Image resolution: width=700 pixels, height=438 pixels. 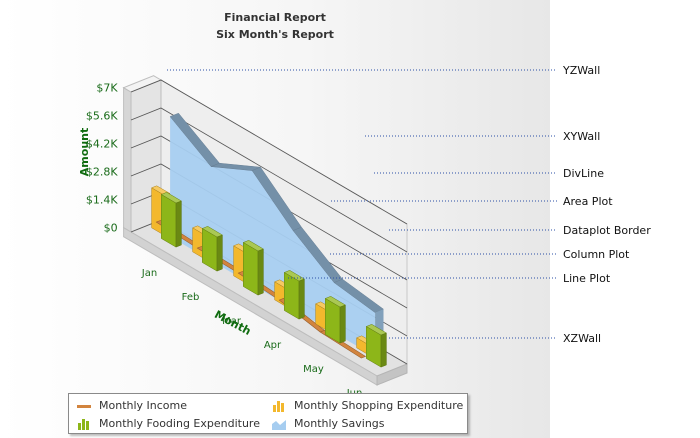 I want to click on legend-item-savings: Monthly Savings, so click(x=328, y=423).